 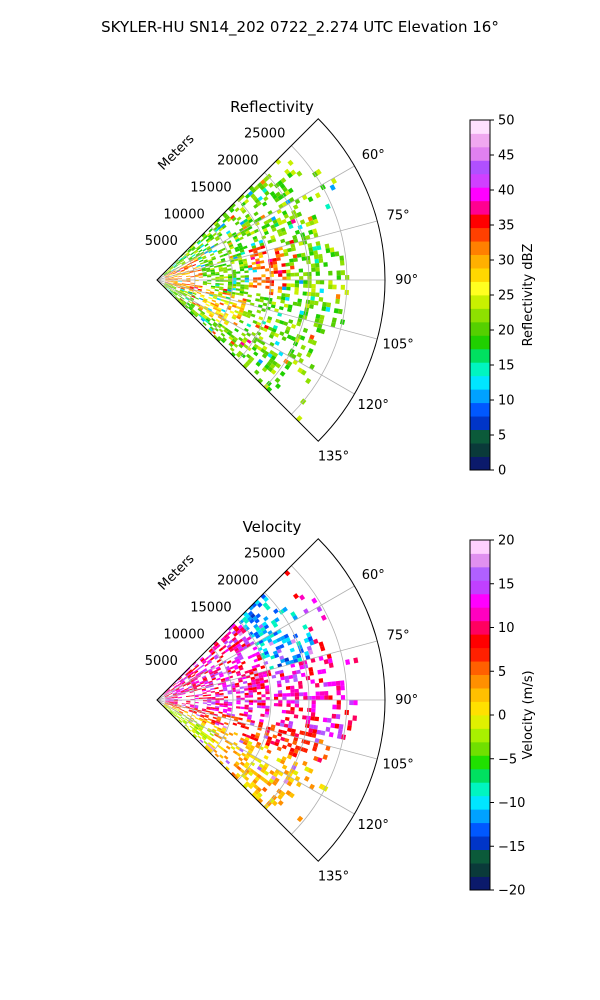 I want to click on azimuth-tick-label: 60°, so click(x=373, y=155).